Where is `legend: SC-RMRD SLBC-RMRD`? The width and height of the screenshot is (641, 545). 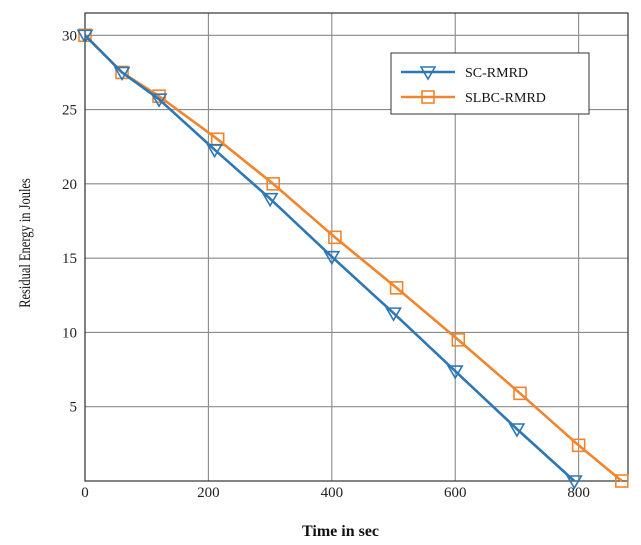 legend: SC-RMRD SLBC-RMRD is located at coordinates (490, 83).